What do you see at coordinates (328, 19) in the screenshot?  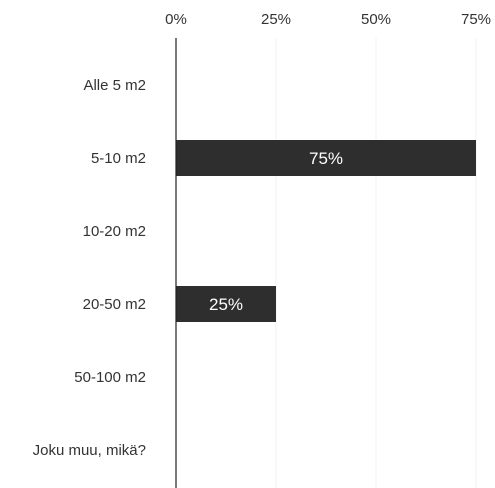 I see `x-tick-labels: 0% 25% 50% 75%` at bounding box center [328, 19].